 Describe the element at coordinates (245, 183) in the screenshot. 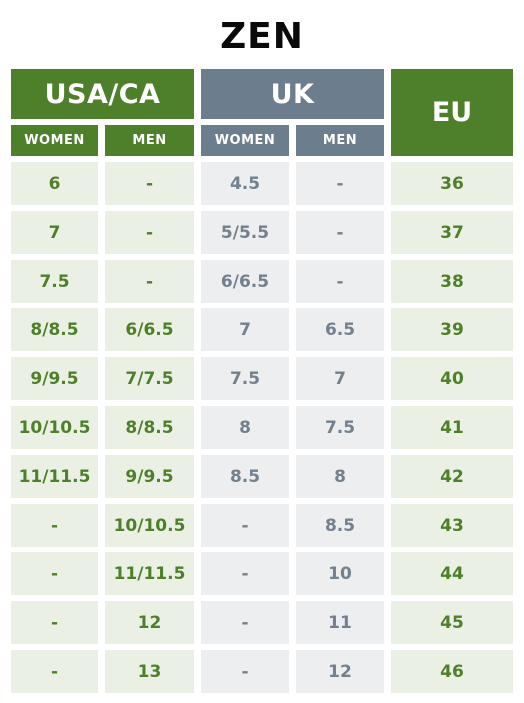

I see `cell-uk-women: 4.5` at that location.